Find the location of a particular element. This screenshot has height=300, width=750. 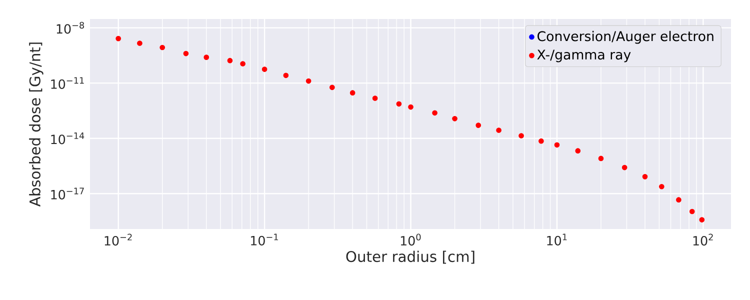

x-tick-label: 10$^{−1}$ is located at coordinates (264, 240).